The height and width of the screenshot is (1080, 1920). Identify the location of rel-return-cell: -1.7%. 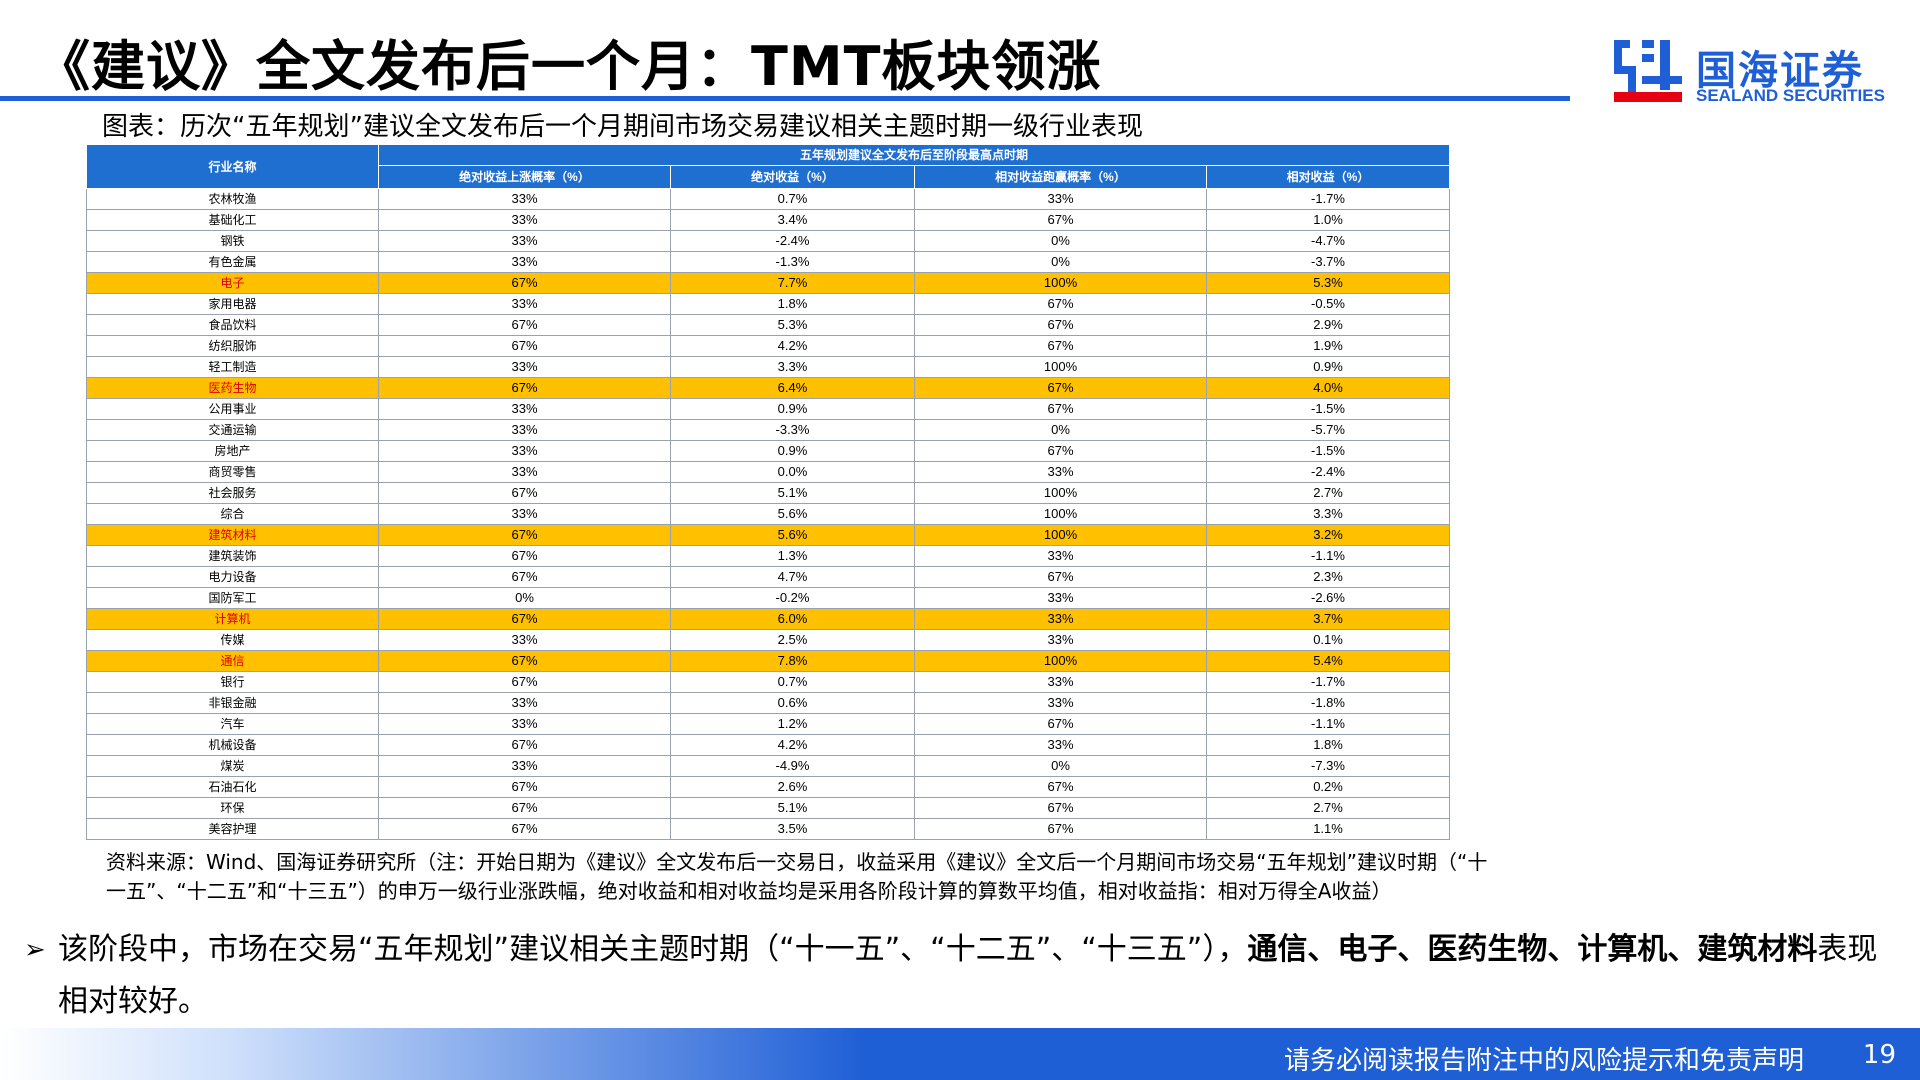
(1328, 682).